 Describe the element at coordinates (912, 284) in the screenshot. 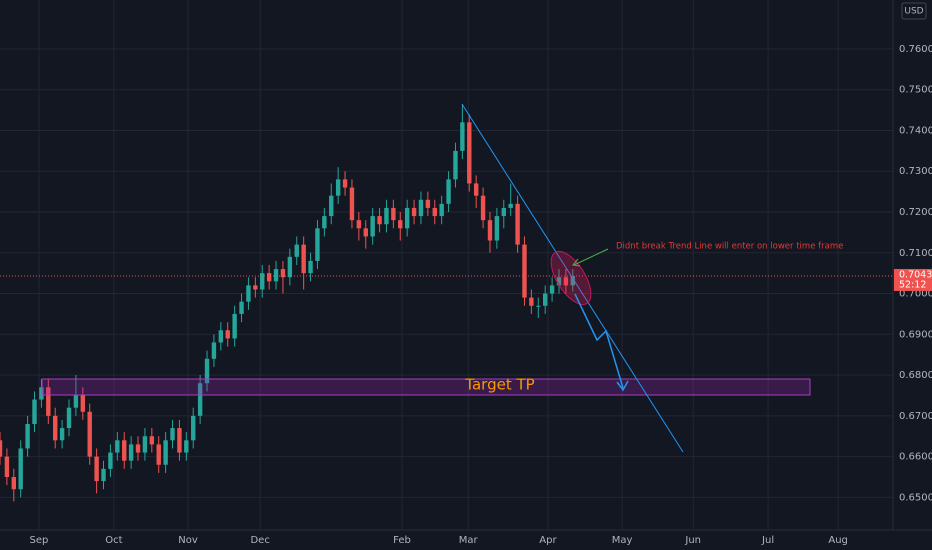

I see `countdown-label: 52:12` at that location.